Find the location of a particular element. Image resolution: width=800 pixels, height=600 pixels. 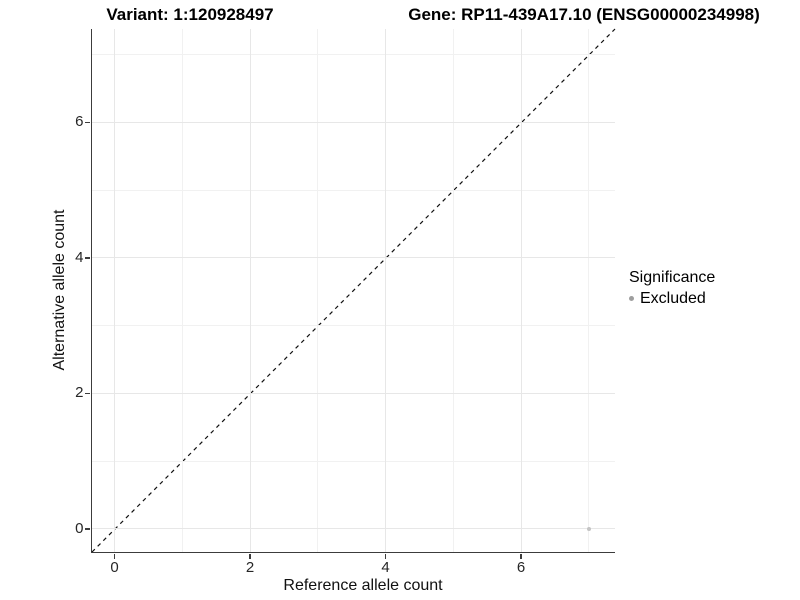

y-axis-tick-label: 0 is located at coordinates (79, 528).